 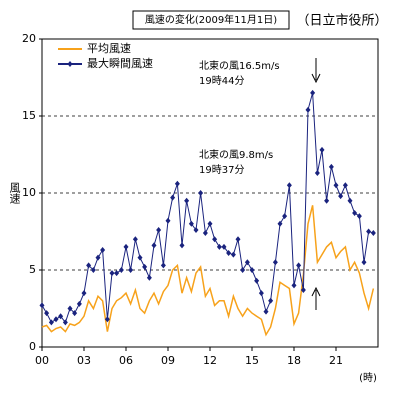 What do you see at coordinates (368, 378) in the screenshot?
I see `x-axis-label: (時)` at bounding box center [368, 378].